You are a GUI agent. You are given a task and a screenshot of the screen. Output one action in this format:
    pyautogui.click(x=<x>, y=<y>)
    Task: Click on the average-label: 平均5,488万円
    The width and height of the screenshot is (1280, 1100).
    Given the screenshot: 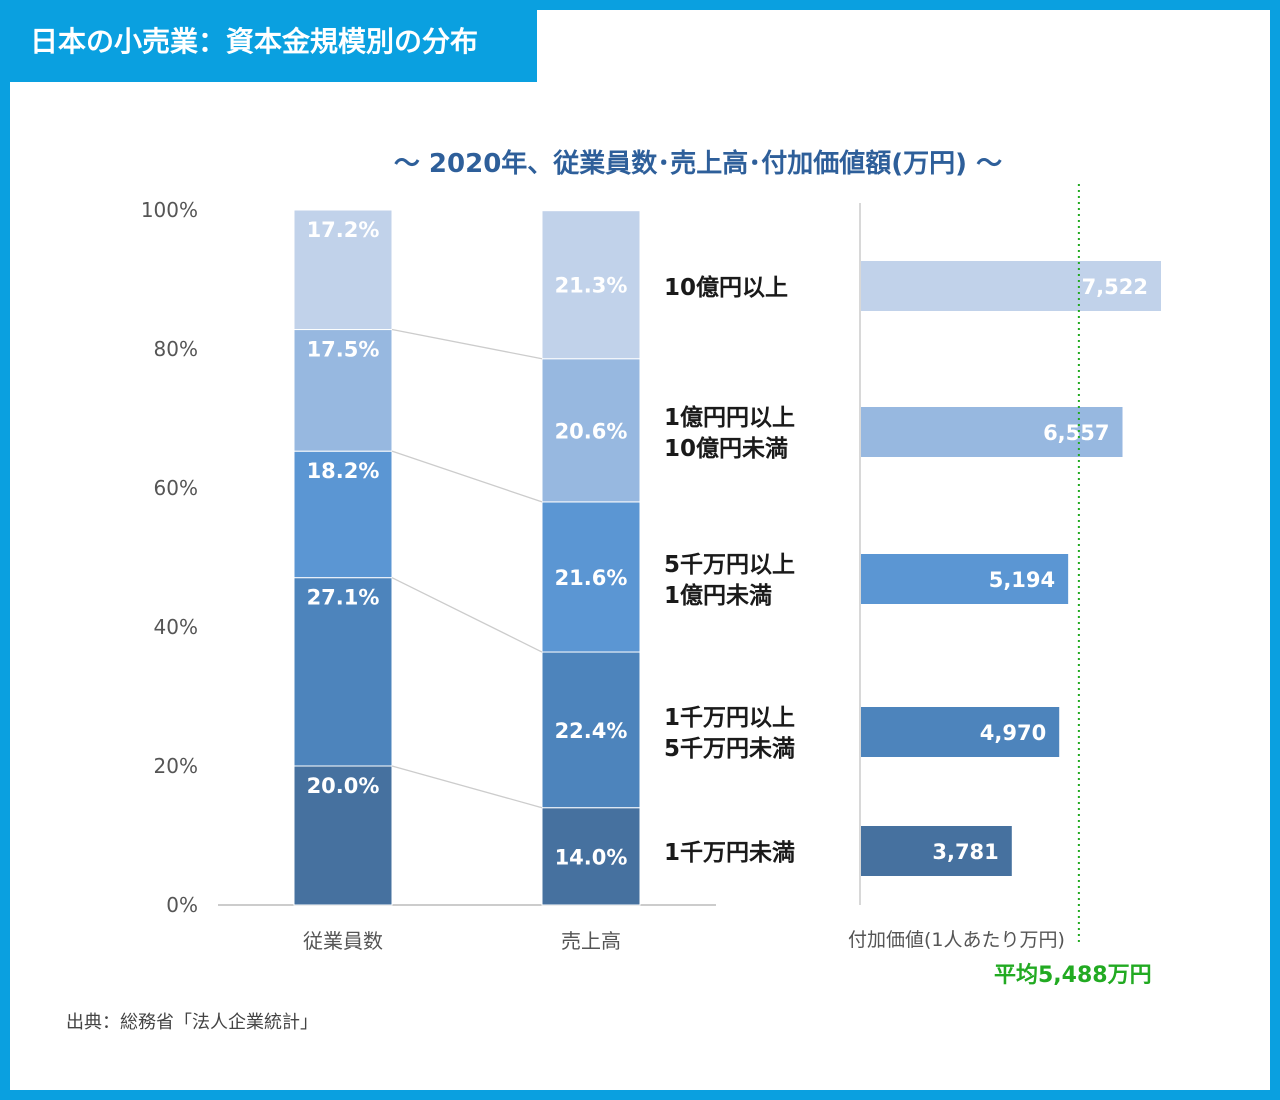 What is the action you would take?
    pyautogui.click(x=1073, y=975)
    